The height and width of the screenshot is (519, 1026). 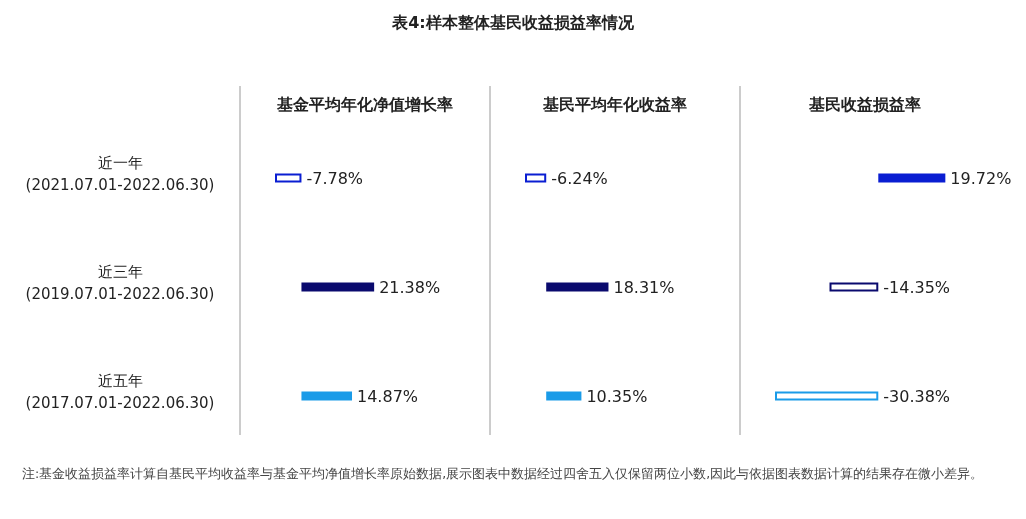 I want to click on chart-subtitle: 基民平均年化收益率, so click(x=614, y=104).